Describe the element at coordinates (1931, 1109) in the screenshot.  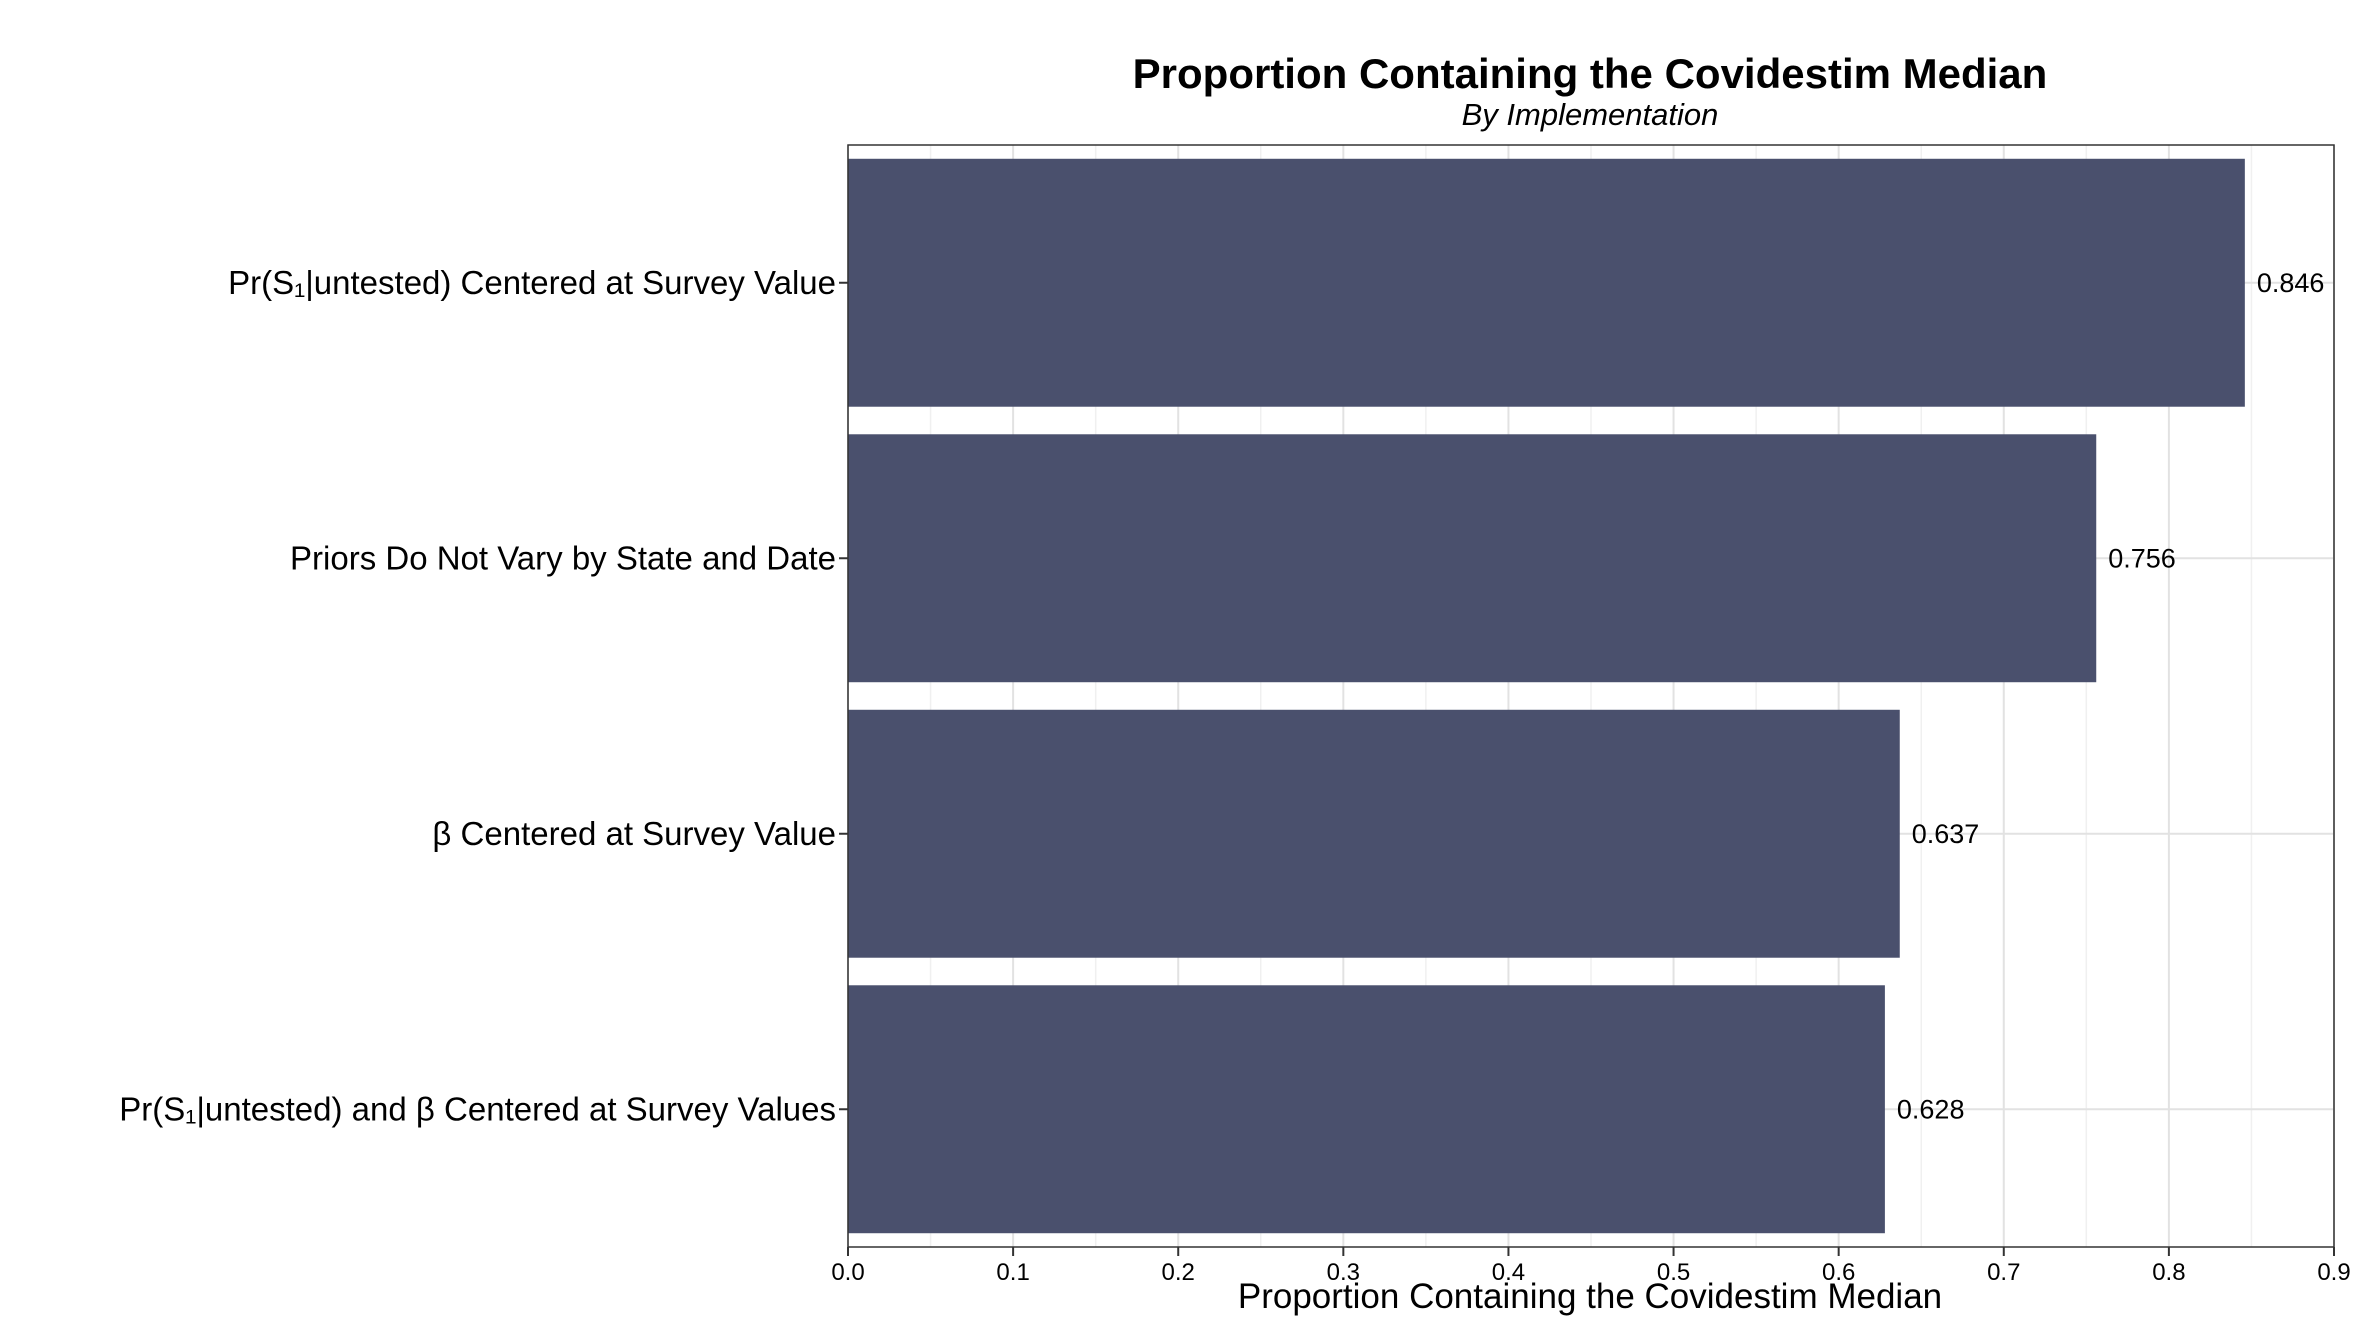
I see `bar-value-label: 0.628` at that location.